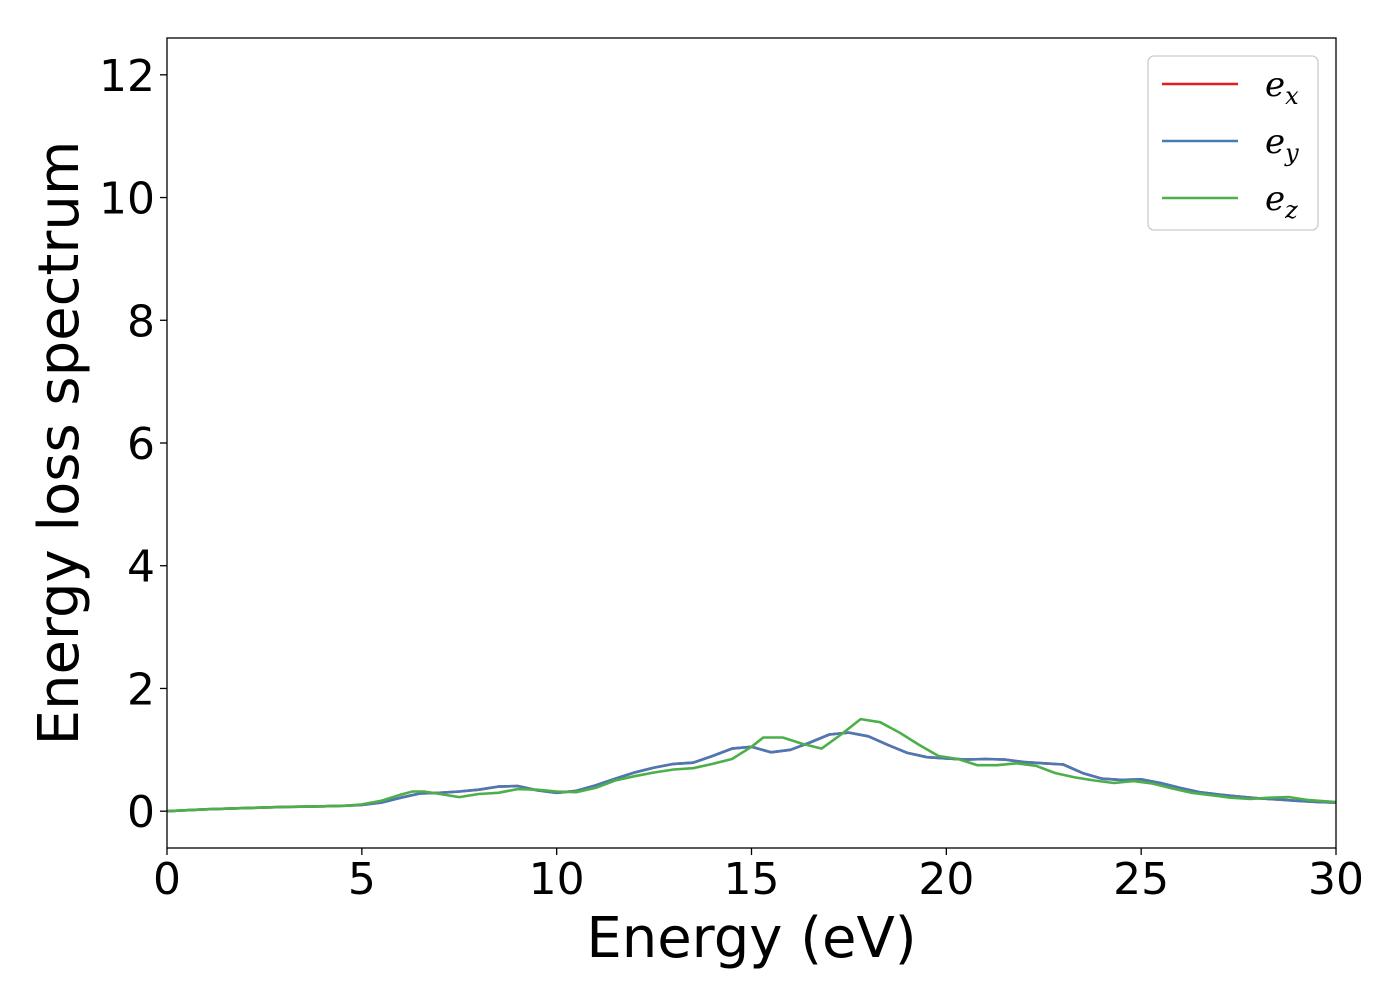 The height and width of the screenshot is (1000, 1400). I want to click on x-tick-label: 25, so click(1141, 879).